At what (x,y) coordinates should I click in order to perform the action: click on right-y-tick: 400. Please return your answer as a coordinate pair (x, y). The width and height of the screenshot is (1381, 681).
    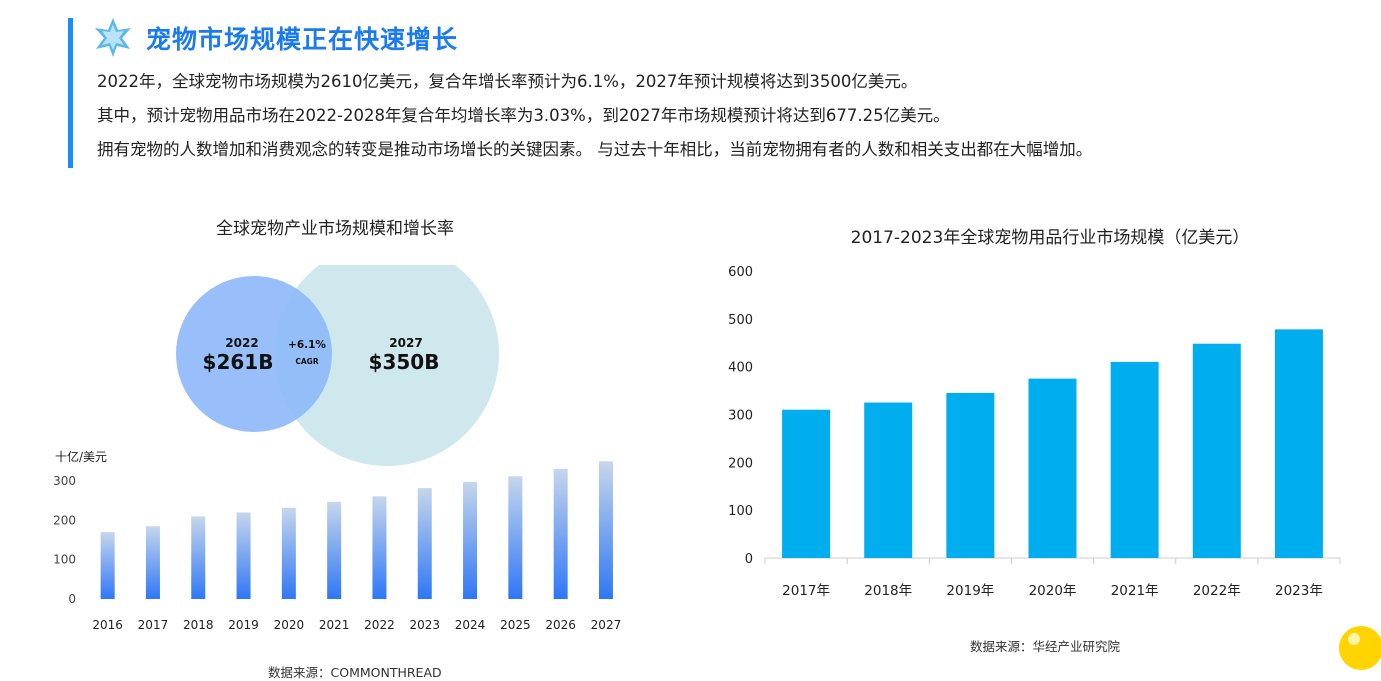
    Looking at the image, I should click on (740, 368).